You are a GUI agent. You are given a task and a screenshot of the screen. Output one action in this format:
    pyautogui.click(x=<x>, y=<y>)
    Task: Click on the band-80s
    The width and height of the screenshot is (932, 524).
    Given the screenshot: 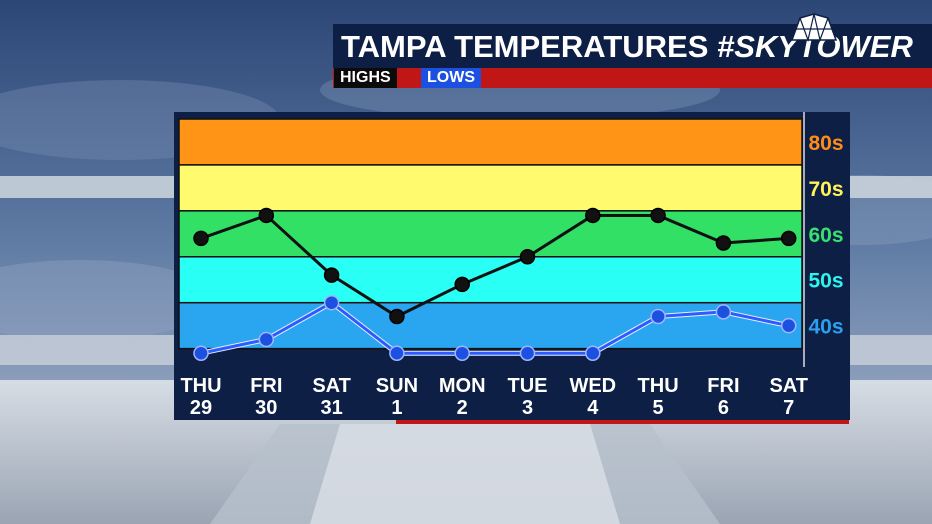 What is the action you would take?
    pyautogui.click(x=490, y=142)
    